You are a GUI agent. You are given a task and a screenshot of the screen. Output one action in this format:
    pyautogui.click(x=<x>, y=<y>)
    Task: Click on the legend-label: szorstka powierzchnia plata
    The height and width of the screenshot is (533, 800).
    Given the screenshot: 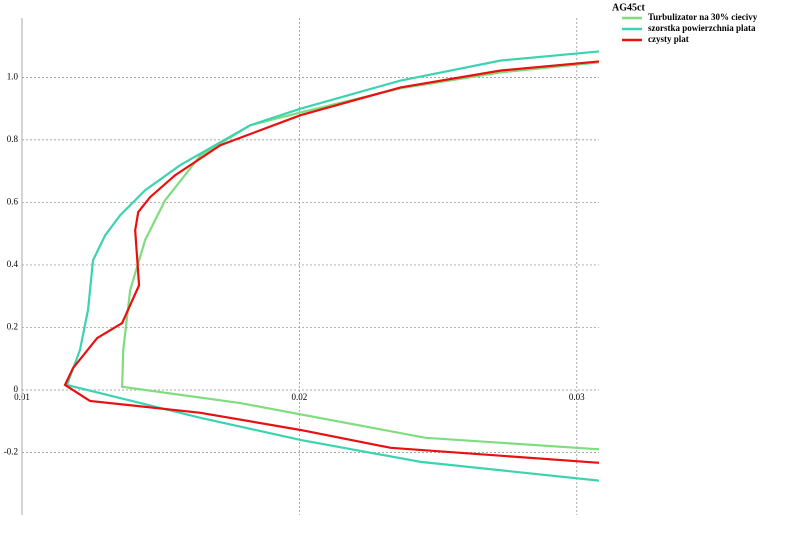 What is the action you would take?
    pyautogui.click(x=702, y=28)
    